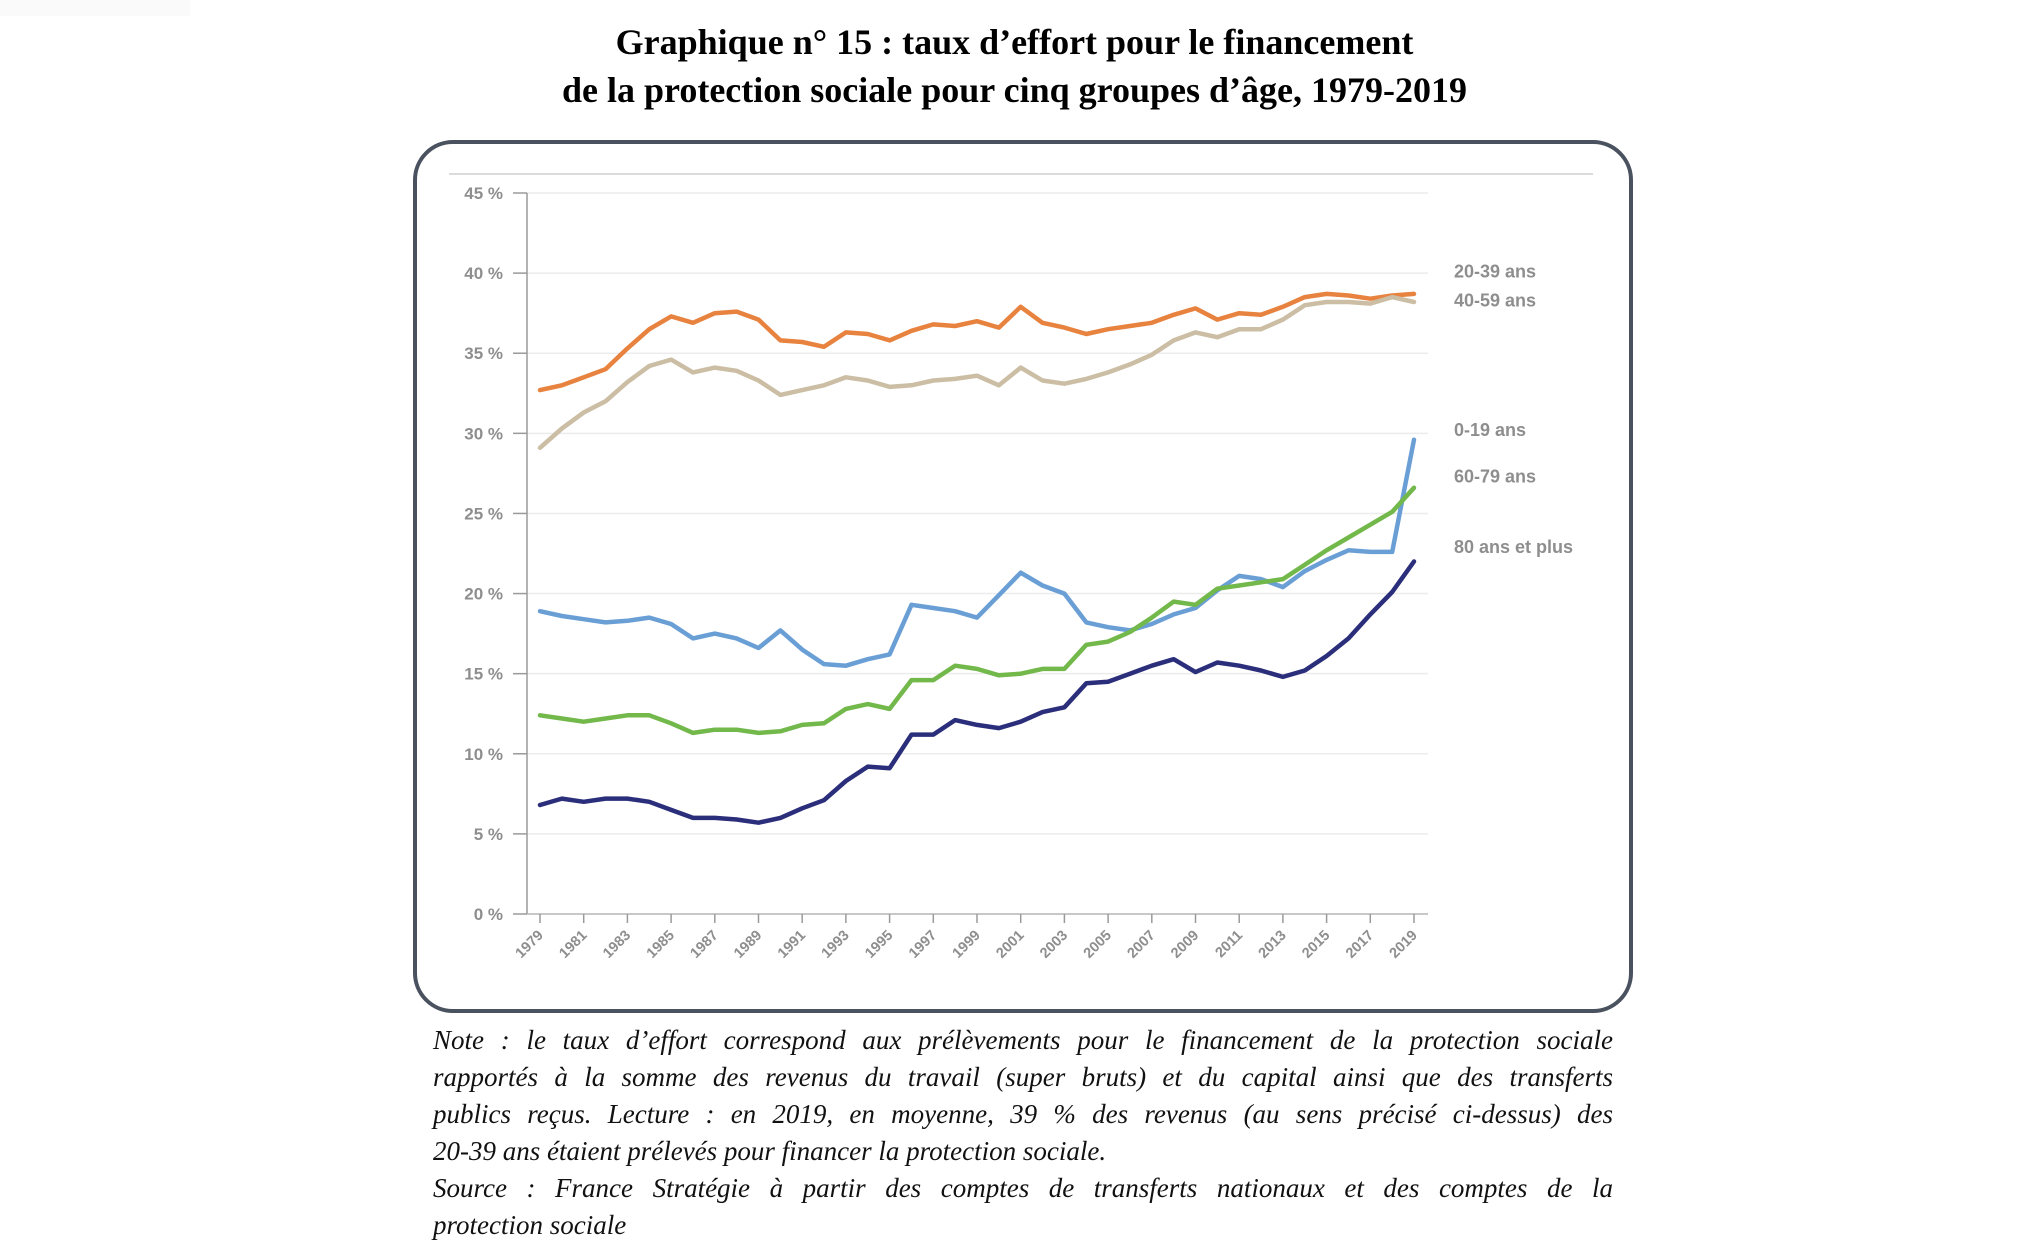  I want to click on series-label: 0-19 ans, so click(1490, 430).